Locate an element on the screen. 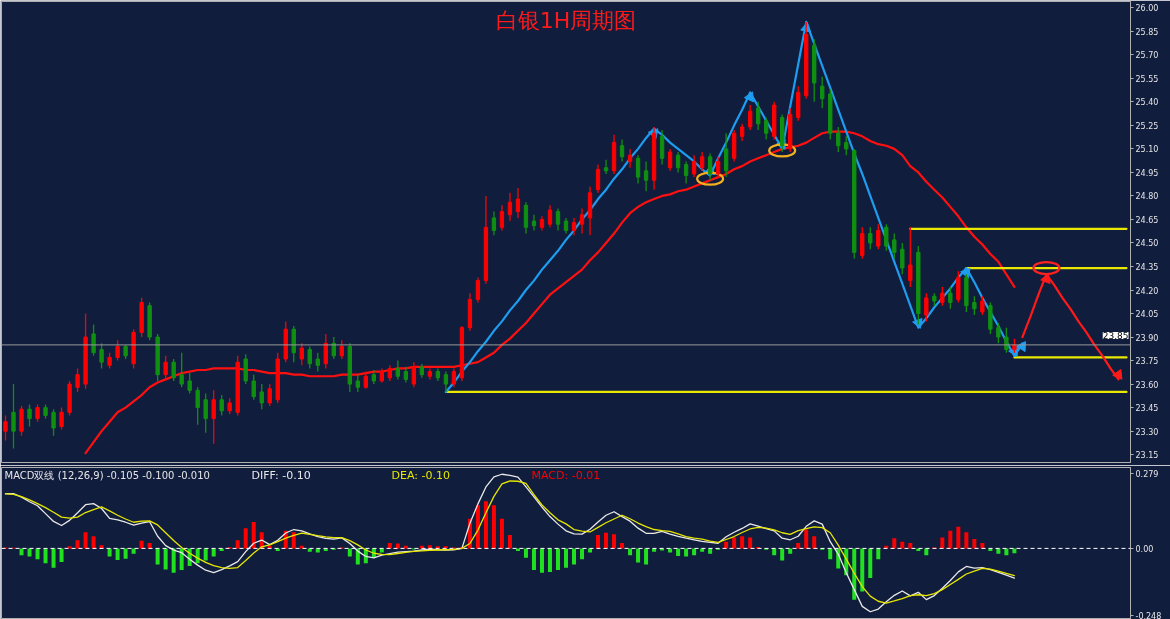 Image resolution: width=1170 pixels, height=619 pixels. y-tick-label: 24.05 is located at coordinates (1147, 315).